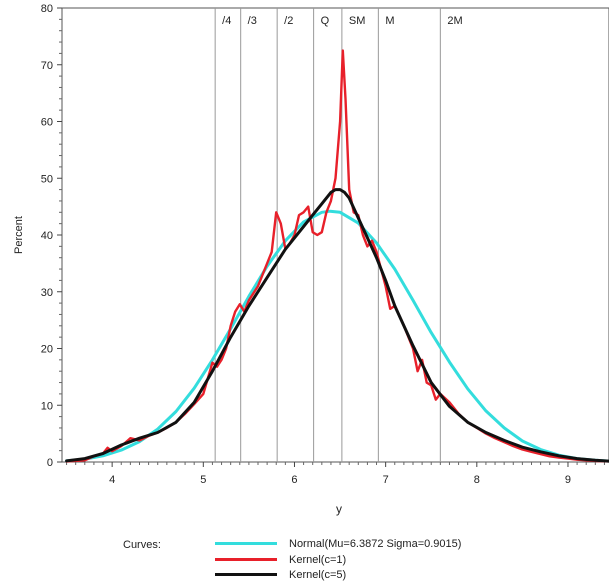 The image size is (609, 586). I want to click on y-tick-label: 20, so click(47, 350).